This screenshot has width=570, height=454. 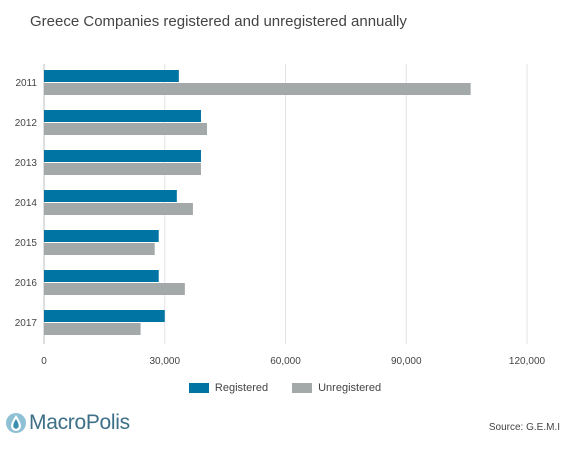 I want to click on bar-registered-2011, so click(x=111, y=76).